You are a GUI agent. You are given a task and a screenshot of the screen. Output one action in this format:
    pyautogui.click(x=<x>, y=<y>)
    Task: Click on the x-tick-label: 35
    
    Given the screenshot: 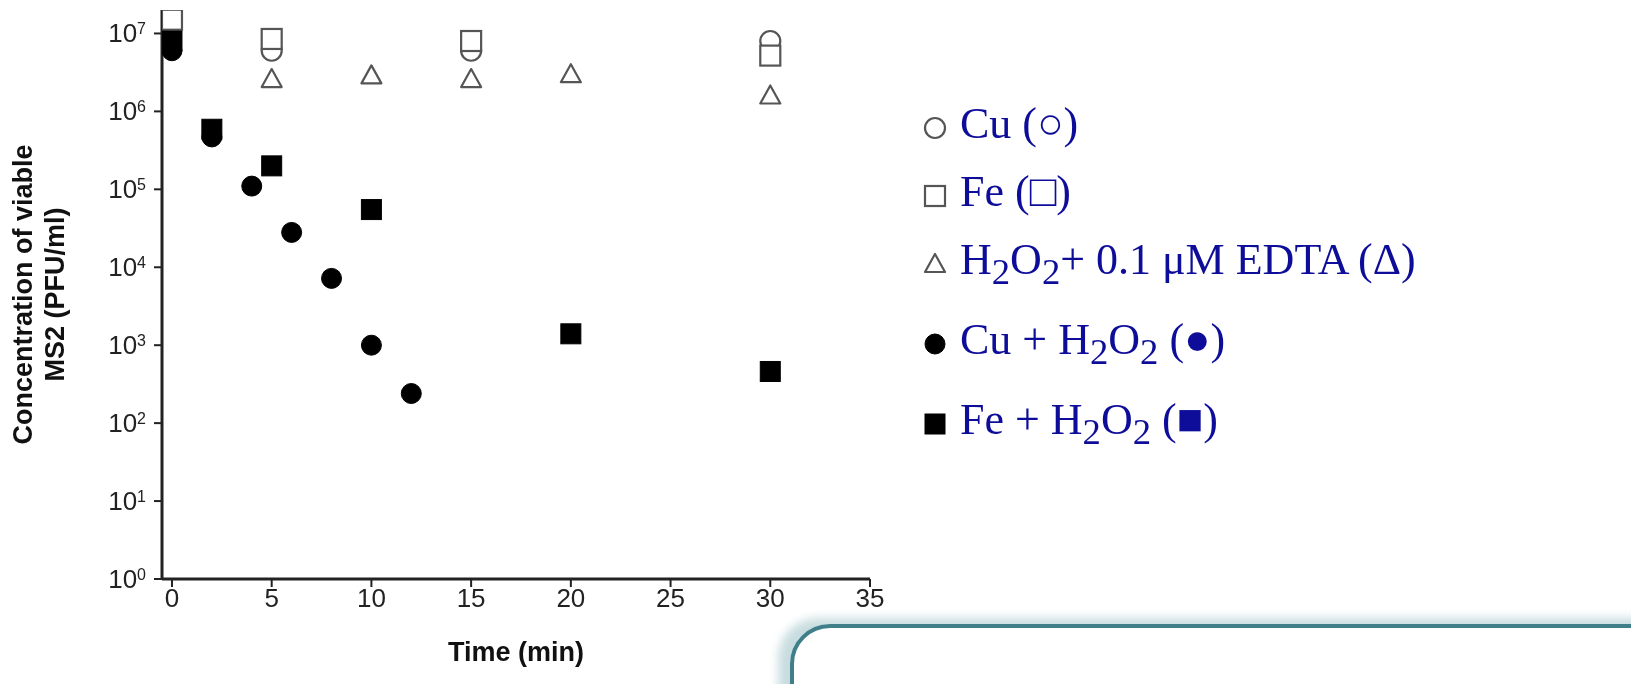 What is the action you would take?
    pyautogui.click(x=870, y=598)
    